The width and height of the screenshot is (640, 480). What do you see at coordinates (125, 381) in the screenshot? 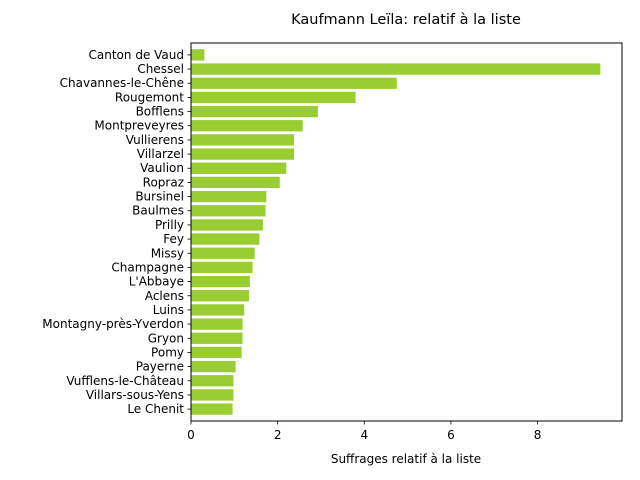
I see `y-tick-label: Vufflens-le-Château` at bounding box center [125, 381].